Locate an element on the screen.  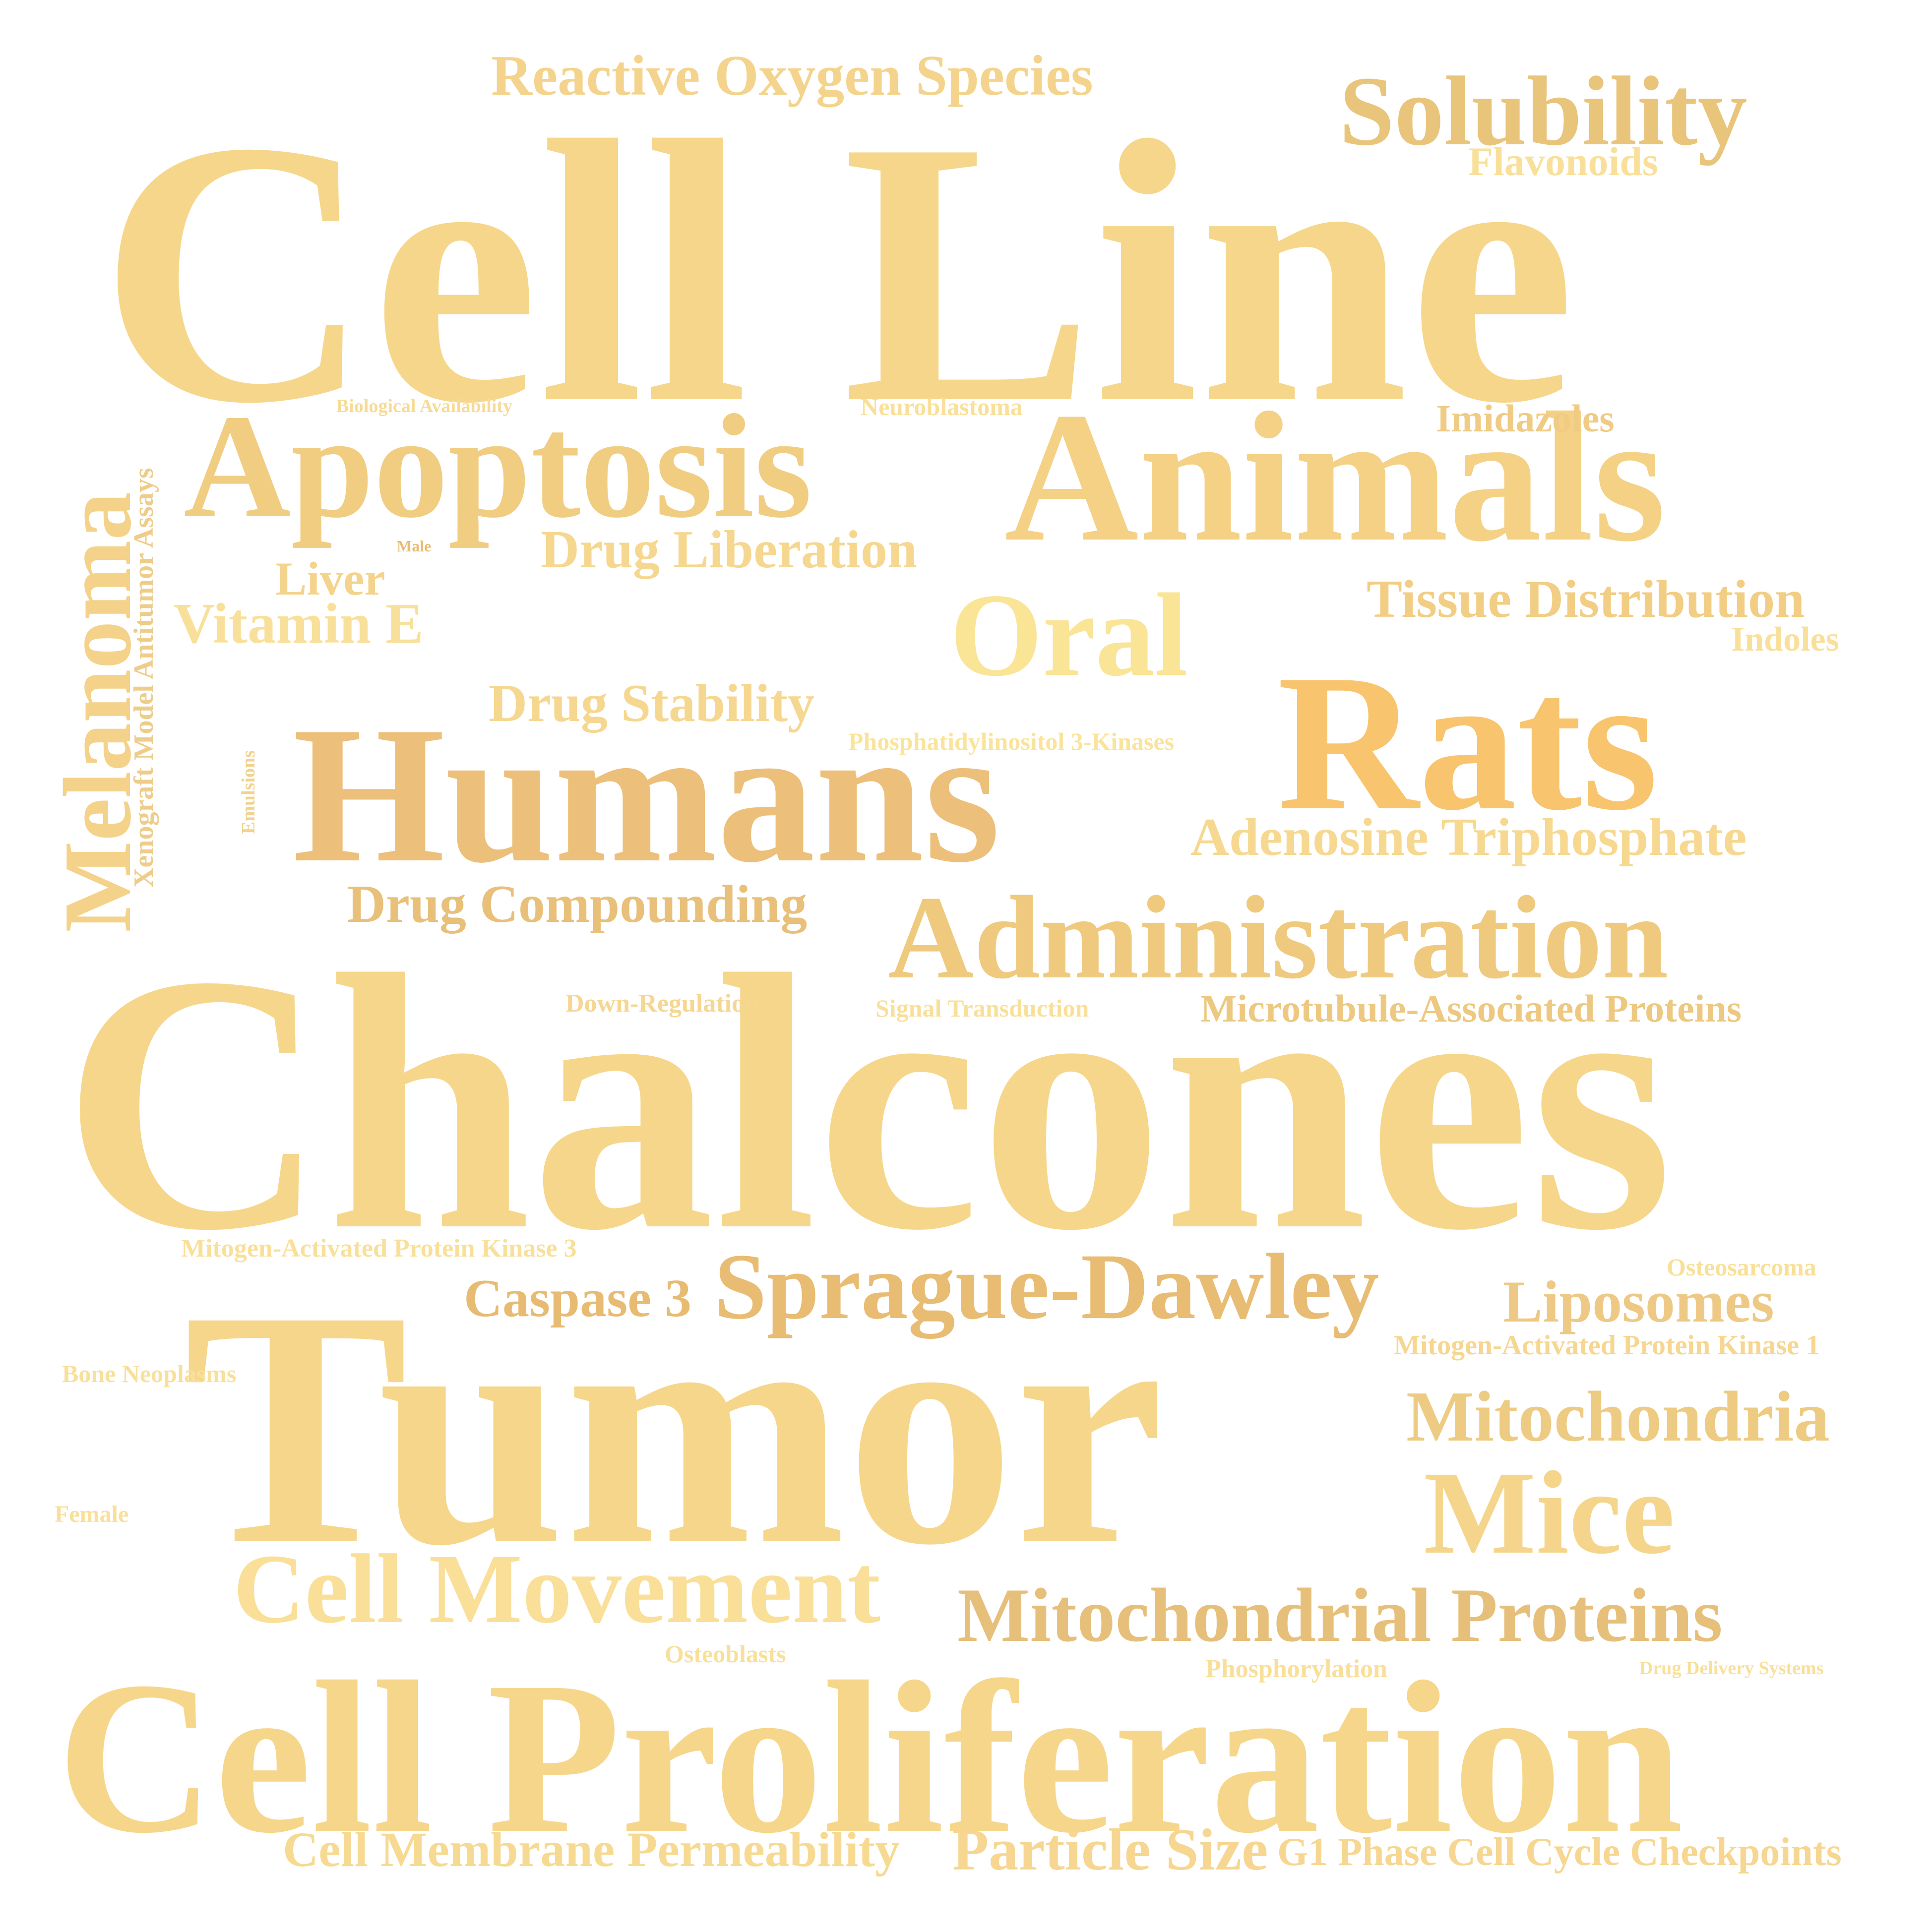
word-liposomes: Liposomes is located at coordinates (1638, 1301).